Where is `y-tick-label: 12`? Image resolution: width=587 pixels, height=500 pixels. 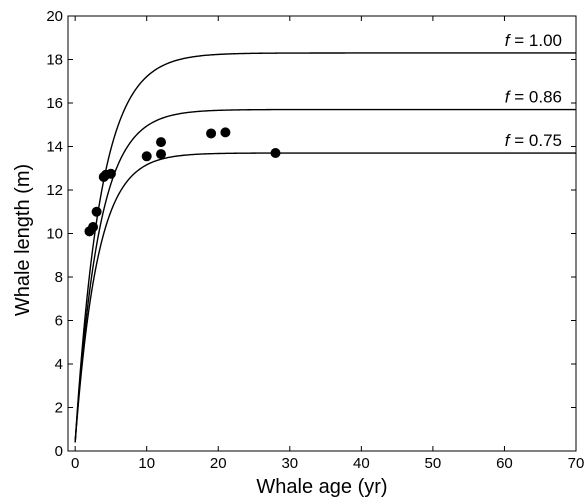
y-tick-label: 12 is located at coordinates (54, 190).